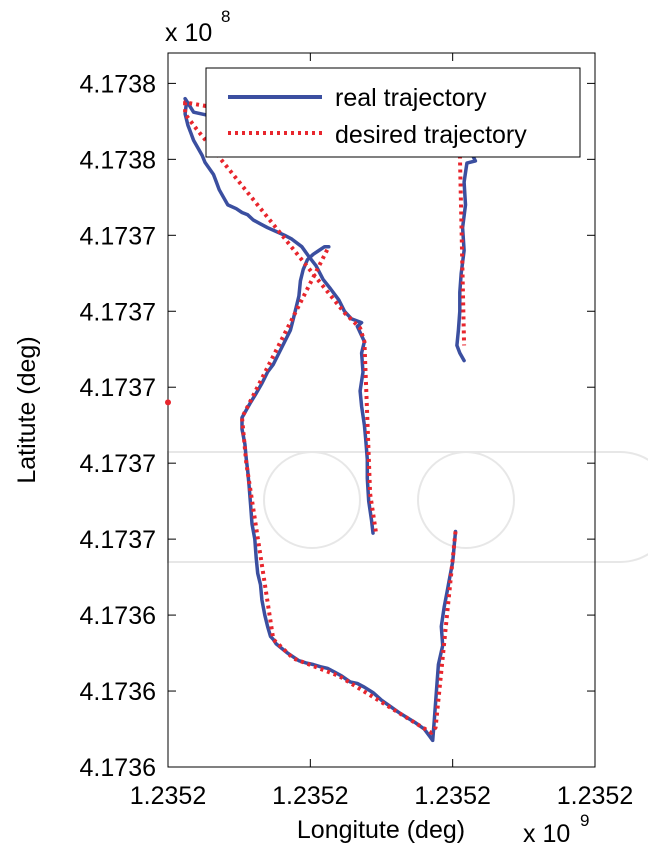 Image resolution: width=648 pixels, height=858 pixels. I want to click on legend: real trajectory desired trajectory, so click(393, 112).